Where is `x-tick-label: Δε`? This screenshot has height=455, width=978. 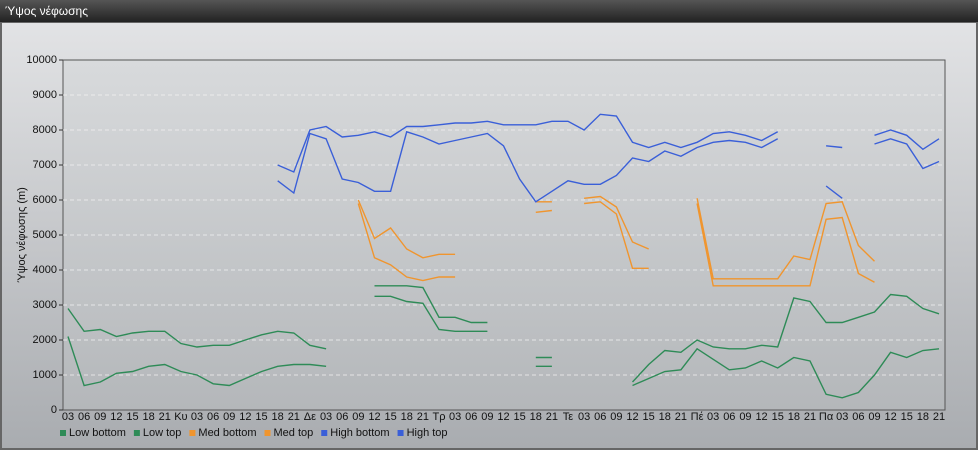
x-tick-label: Δε is located at coordinates (310, 417).